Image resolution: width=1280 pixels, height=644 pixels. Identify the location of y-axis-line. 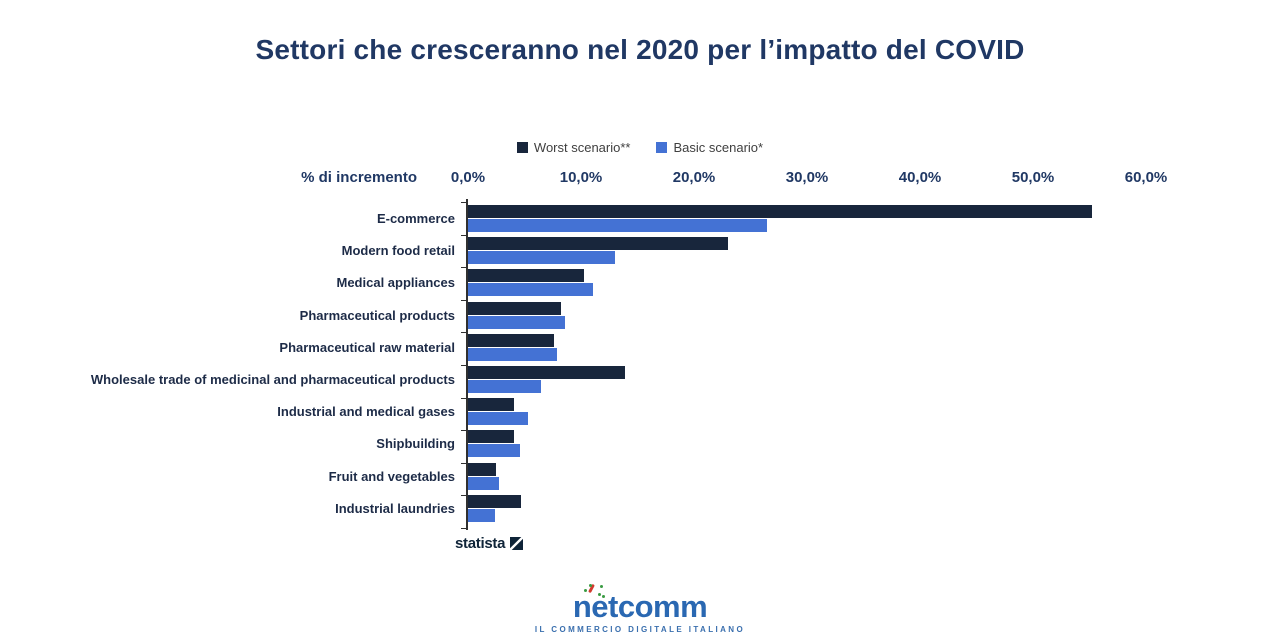
(467, 364).